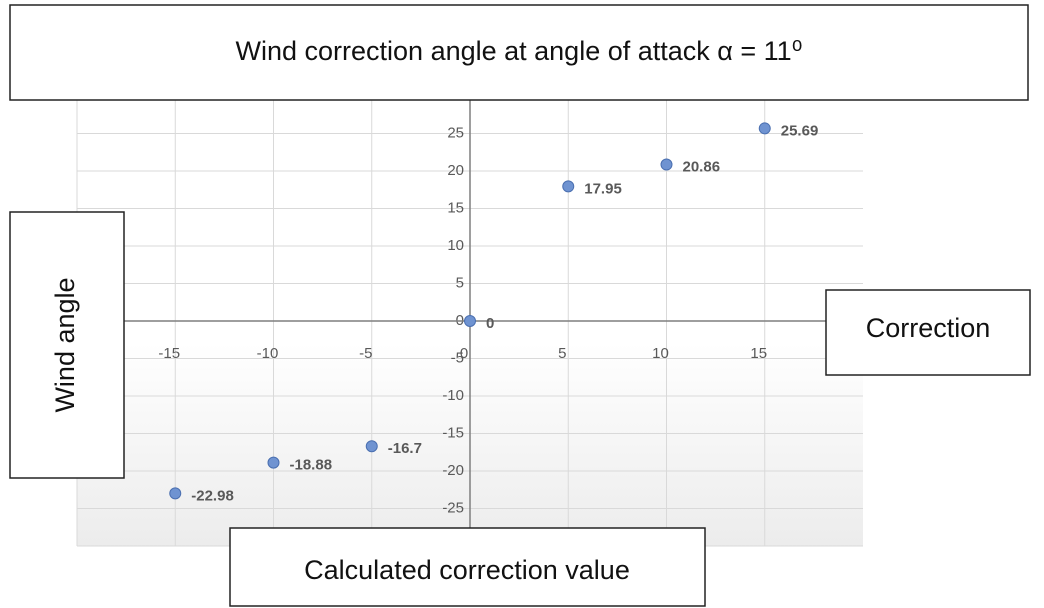 This screenshot has width=1044, height=608. I want to click on y-tick-label: -5, so click(457, 357).